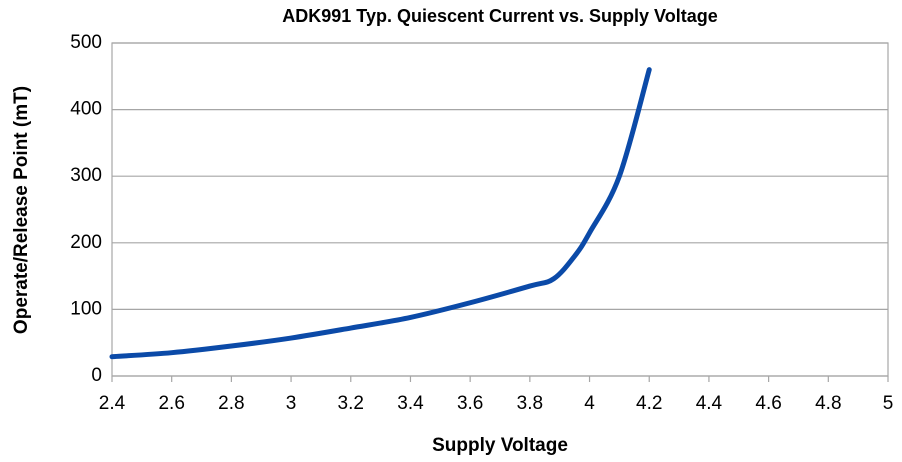  Describe the element at coordinates (530, 403) in the screenshot. I see `x-tick-label: 3.8` at that location.